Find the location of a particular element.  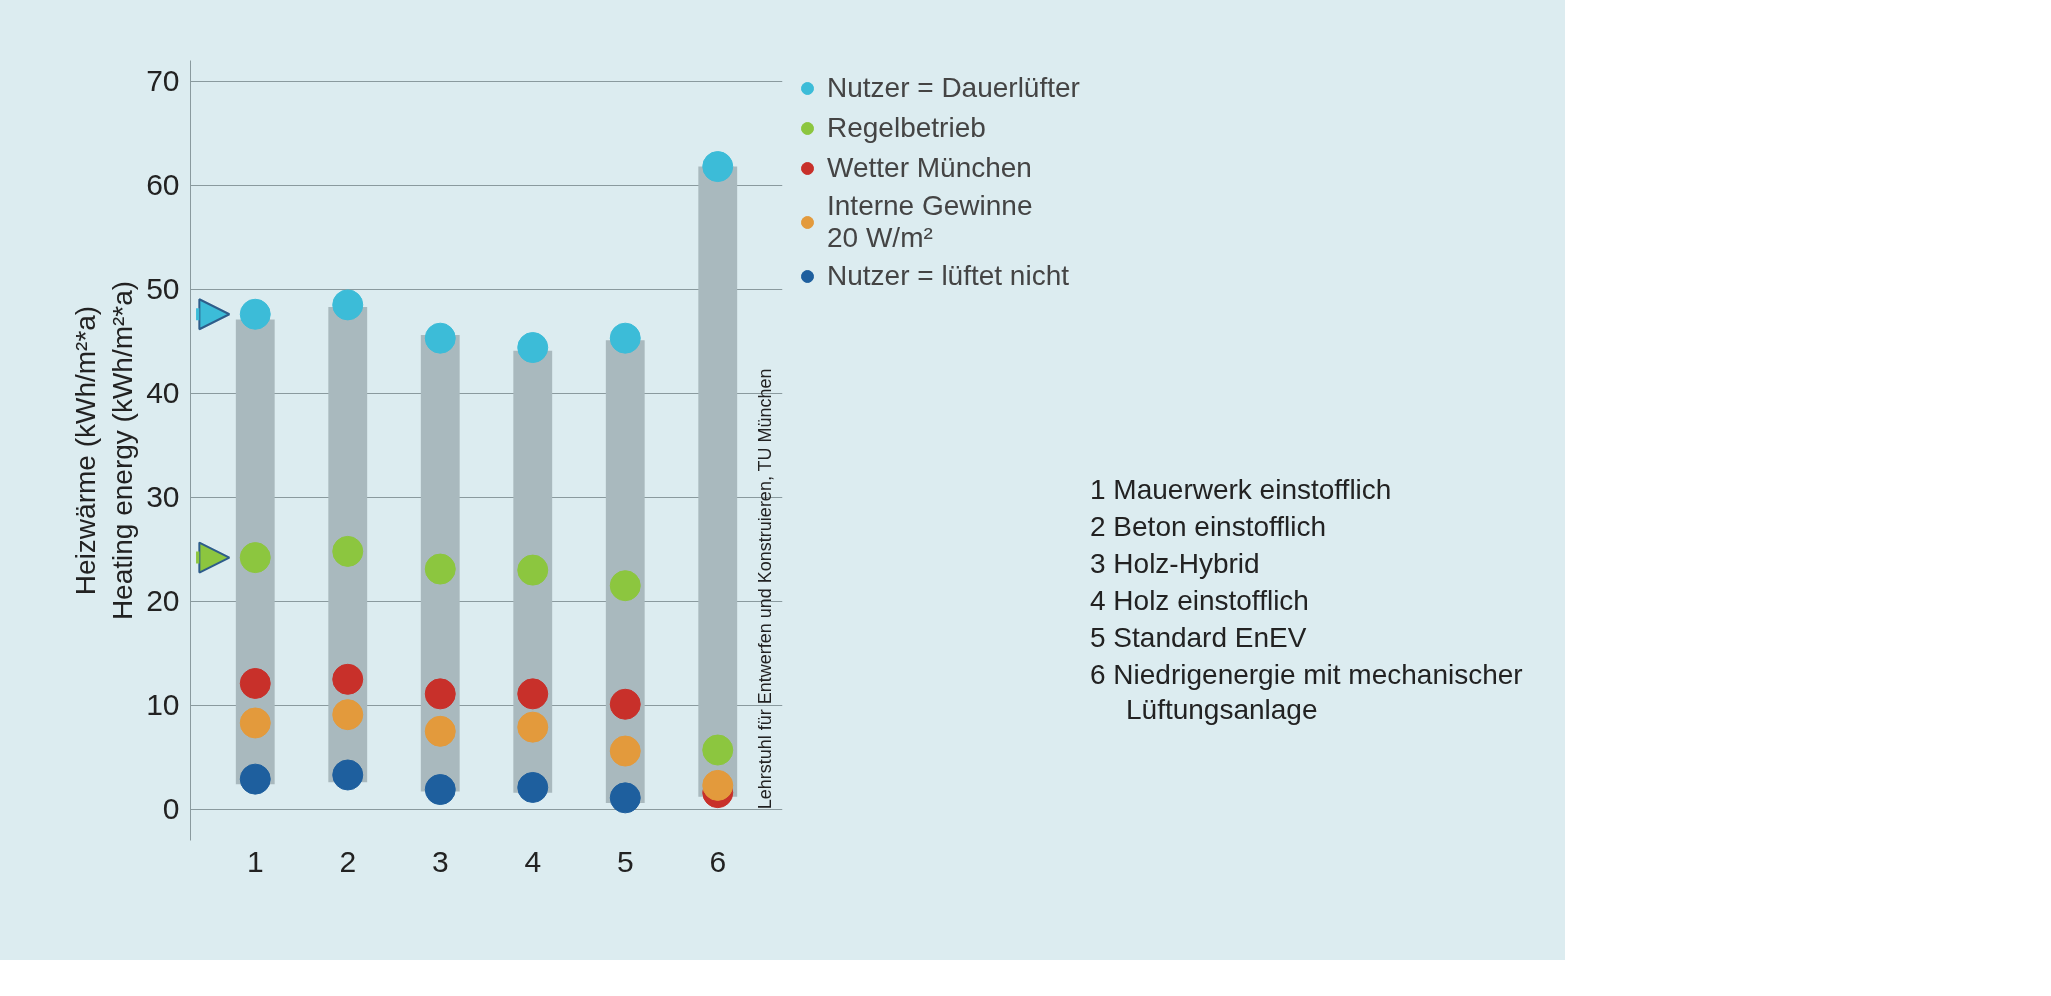

text: 5 Standard EnEV is located at coordinates (1199, 638).